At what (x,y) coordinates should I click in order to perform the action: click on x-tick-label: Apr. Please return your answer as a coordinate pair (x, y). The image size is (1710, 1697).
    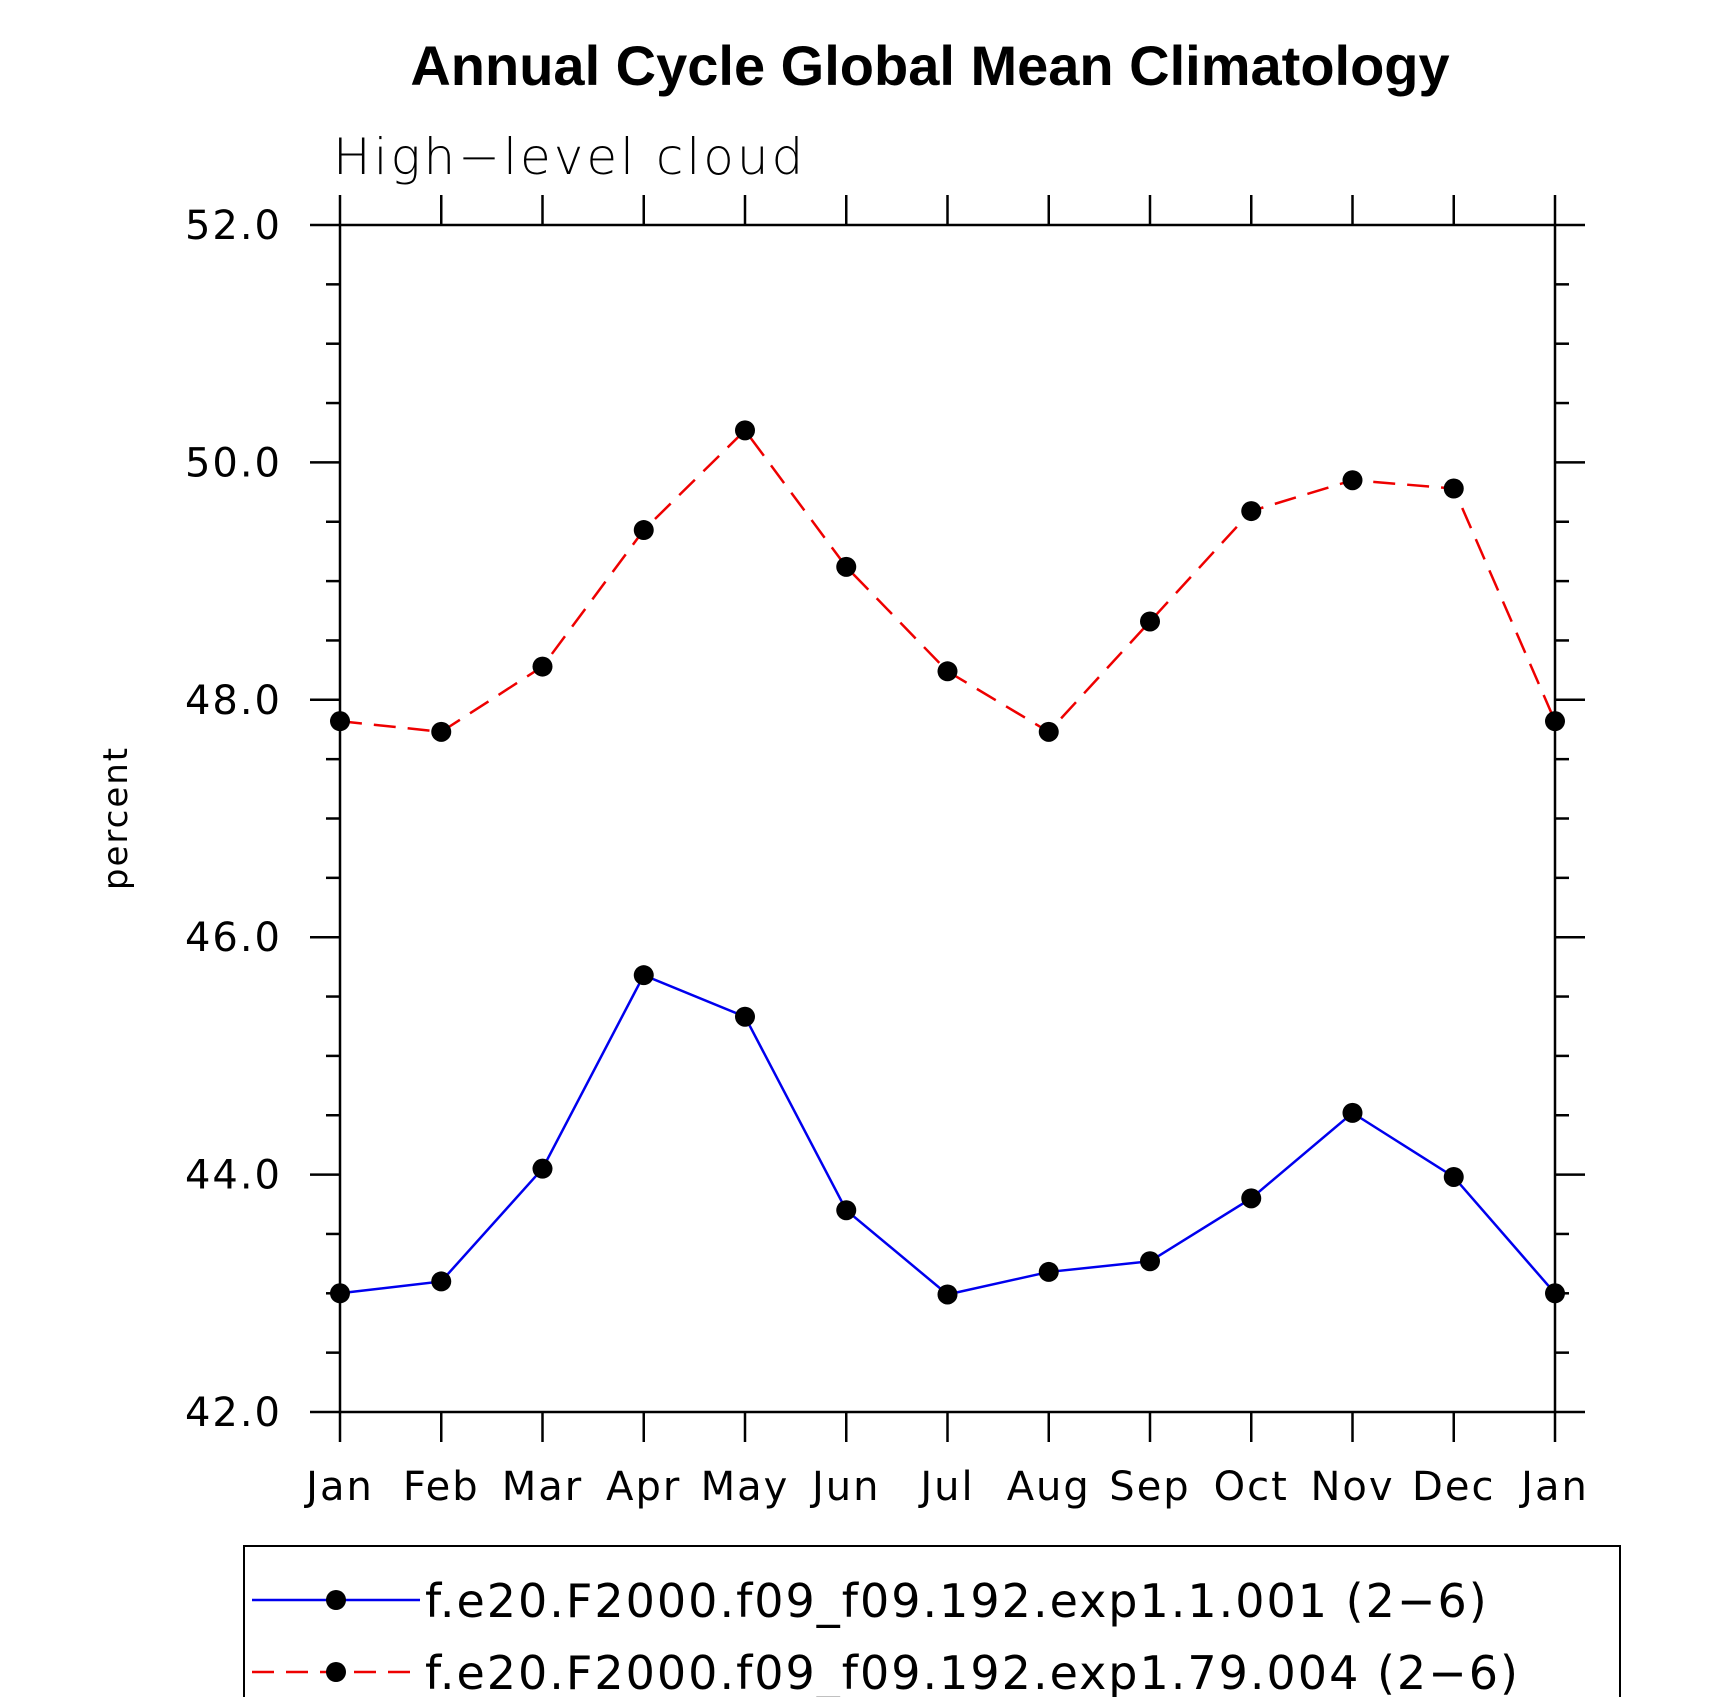
    Looking at the image, I should click on (643, 1487).